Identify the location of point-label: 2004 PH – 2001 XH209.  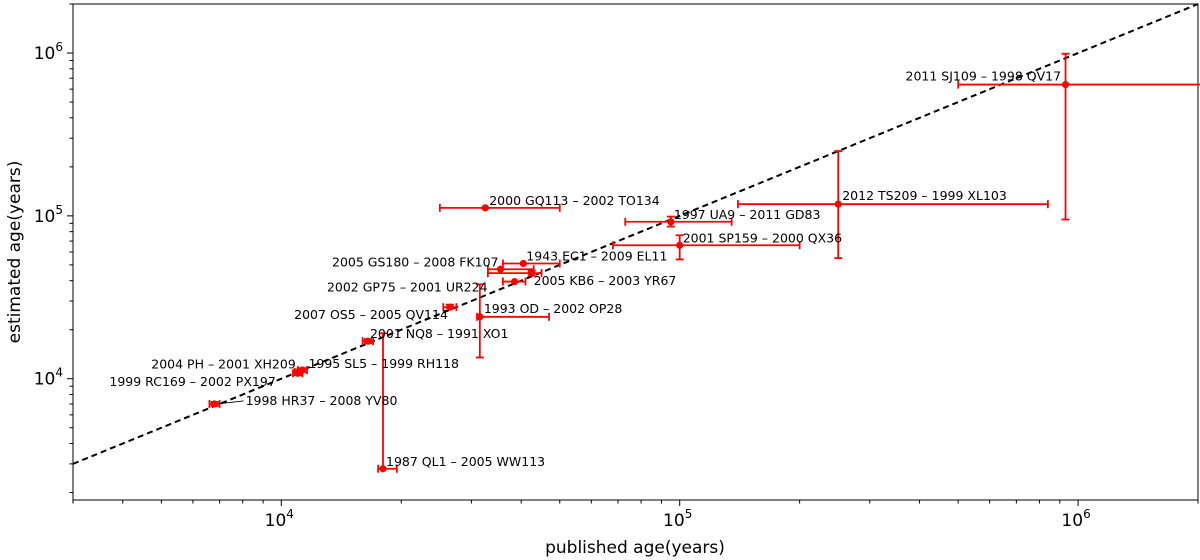
(223, 363).